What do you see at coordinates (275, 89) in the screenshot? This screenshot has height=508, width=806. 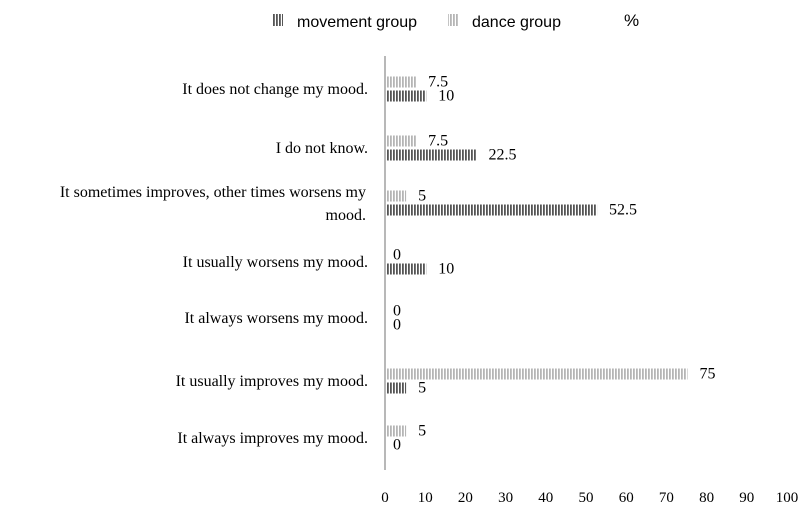 I see `category-label-0: It does not change my mood.` at bounding box center [275, 89].